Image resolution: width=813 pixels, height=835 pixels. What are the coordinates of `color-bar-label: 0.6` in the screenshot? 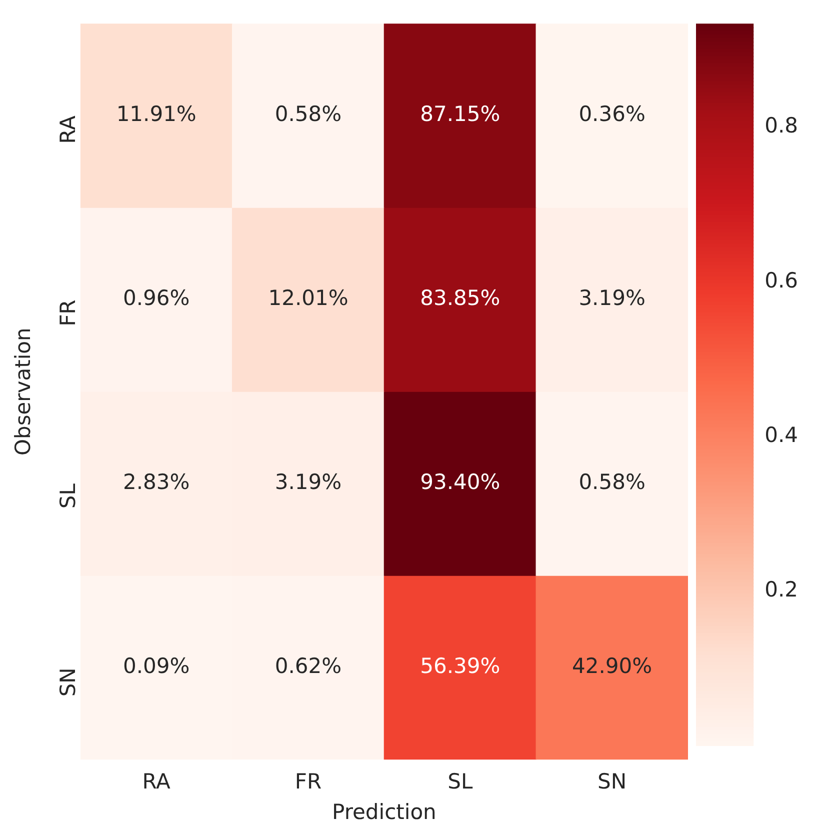 It's located at (781, 280).